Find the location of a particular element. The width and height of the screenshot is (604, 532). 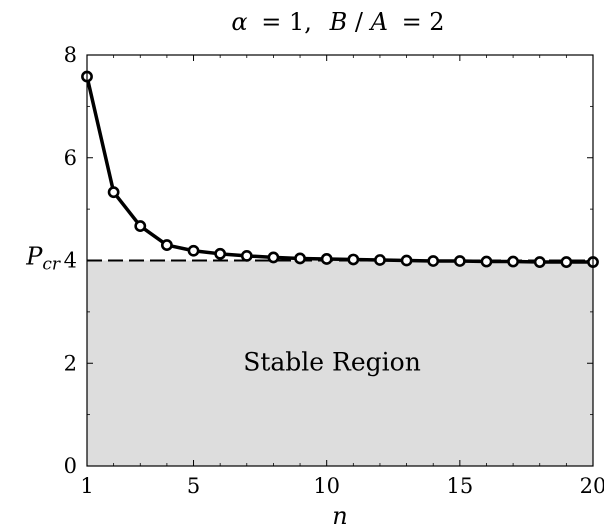

critical-load-label: Pcr is located at coordinates (43, 259).